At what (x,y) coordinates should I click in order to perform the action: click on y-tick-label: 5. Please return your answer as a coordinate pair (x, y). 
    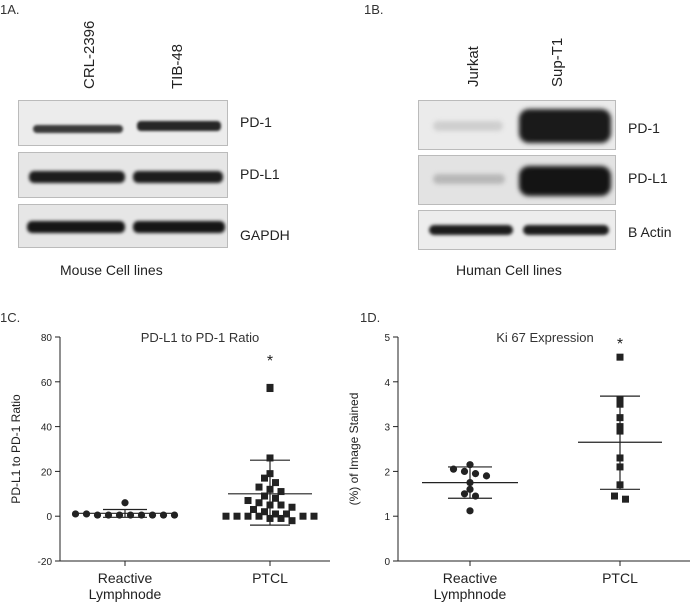
    Looking at the image, I should click on (387, 338).